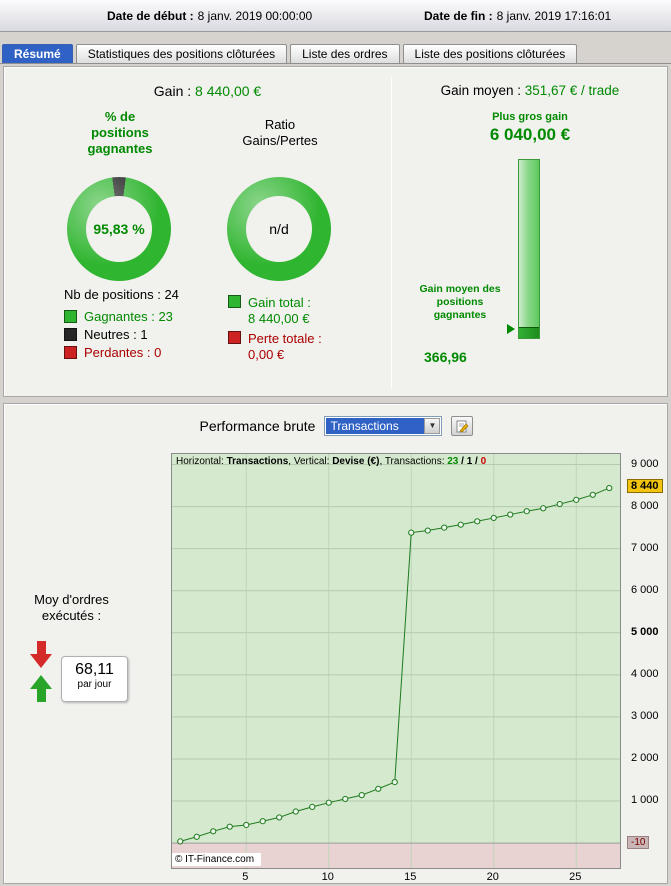 This screenshot has width=671, height=886. I want to click on performance-header: Performance brute Transactions ▼, so click(336, 426).